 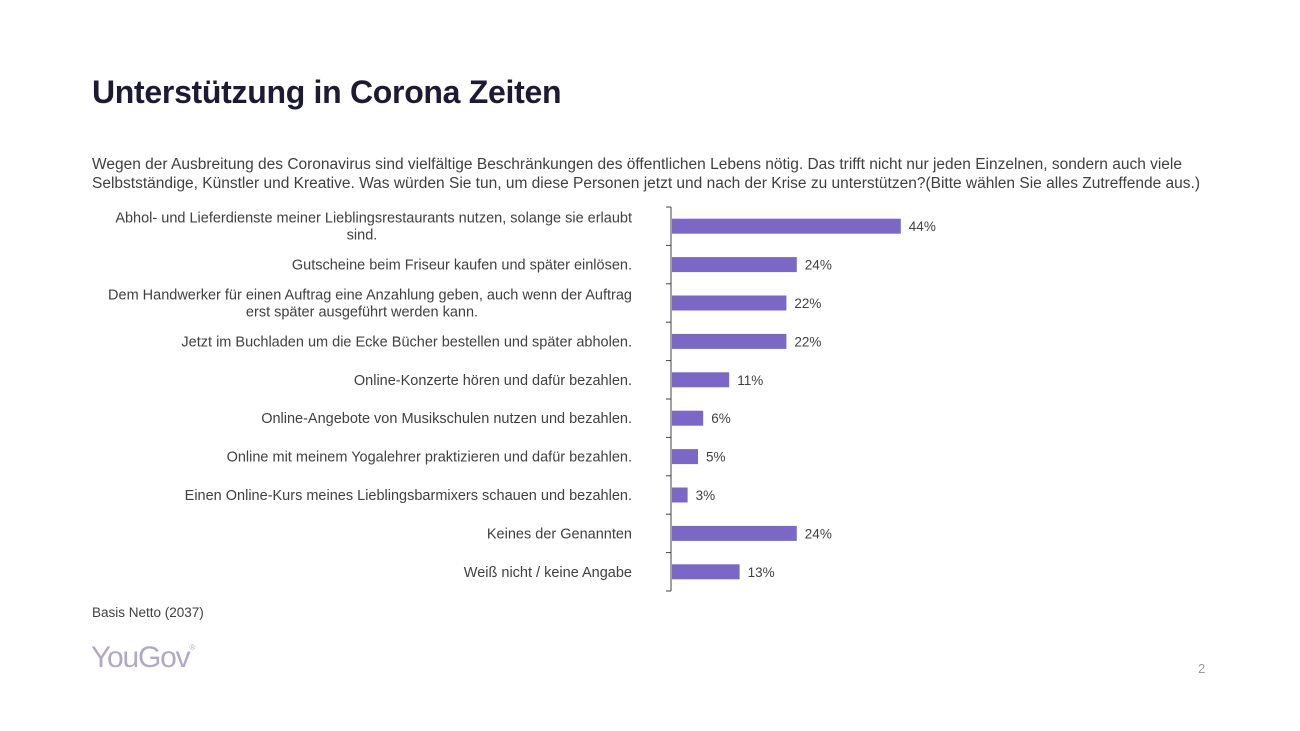 I want to click on page-number: 2, so click(x=1202, y=668).